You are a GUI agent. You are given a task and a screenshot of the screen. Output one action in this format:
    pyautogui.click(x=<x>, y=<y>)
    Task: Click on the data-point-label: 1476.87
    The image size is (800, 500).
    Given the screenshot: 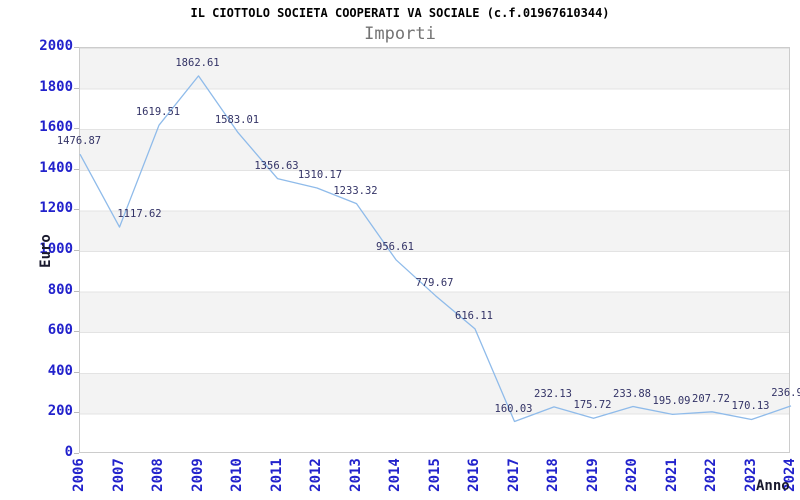 What is the action you would take?
    pyautogui.click(x=79, y=141)
    